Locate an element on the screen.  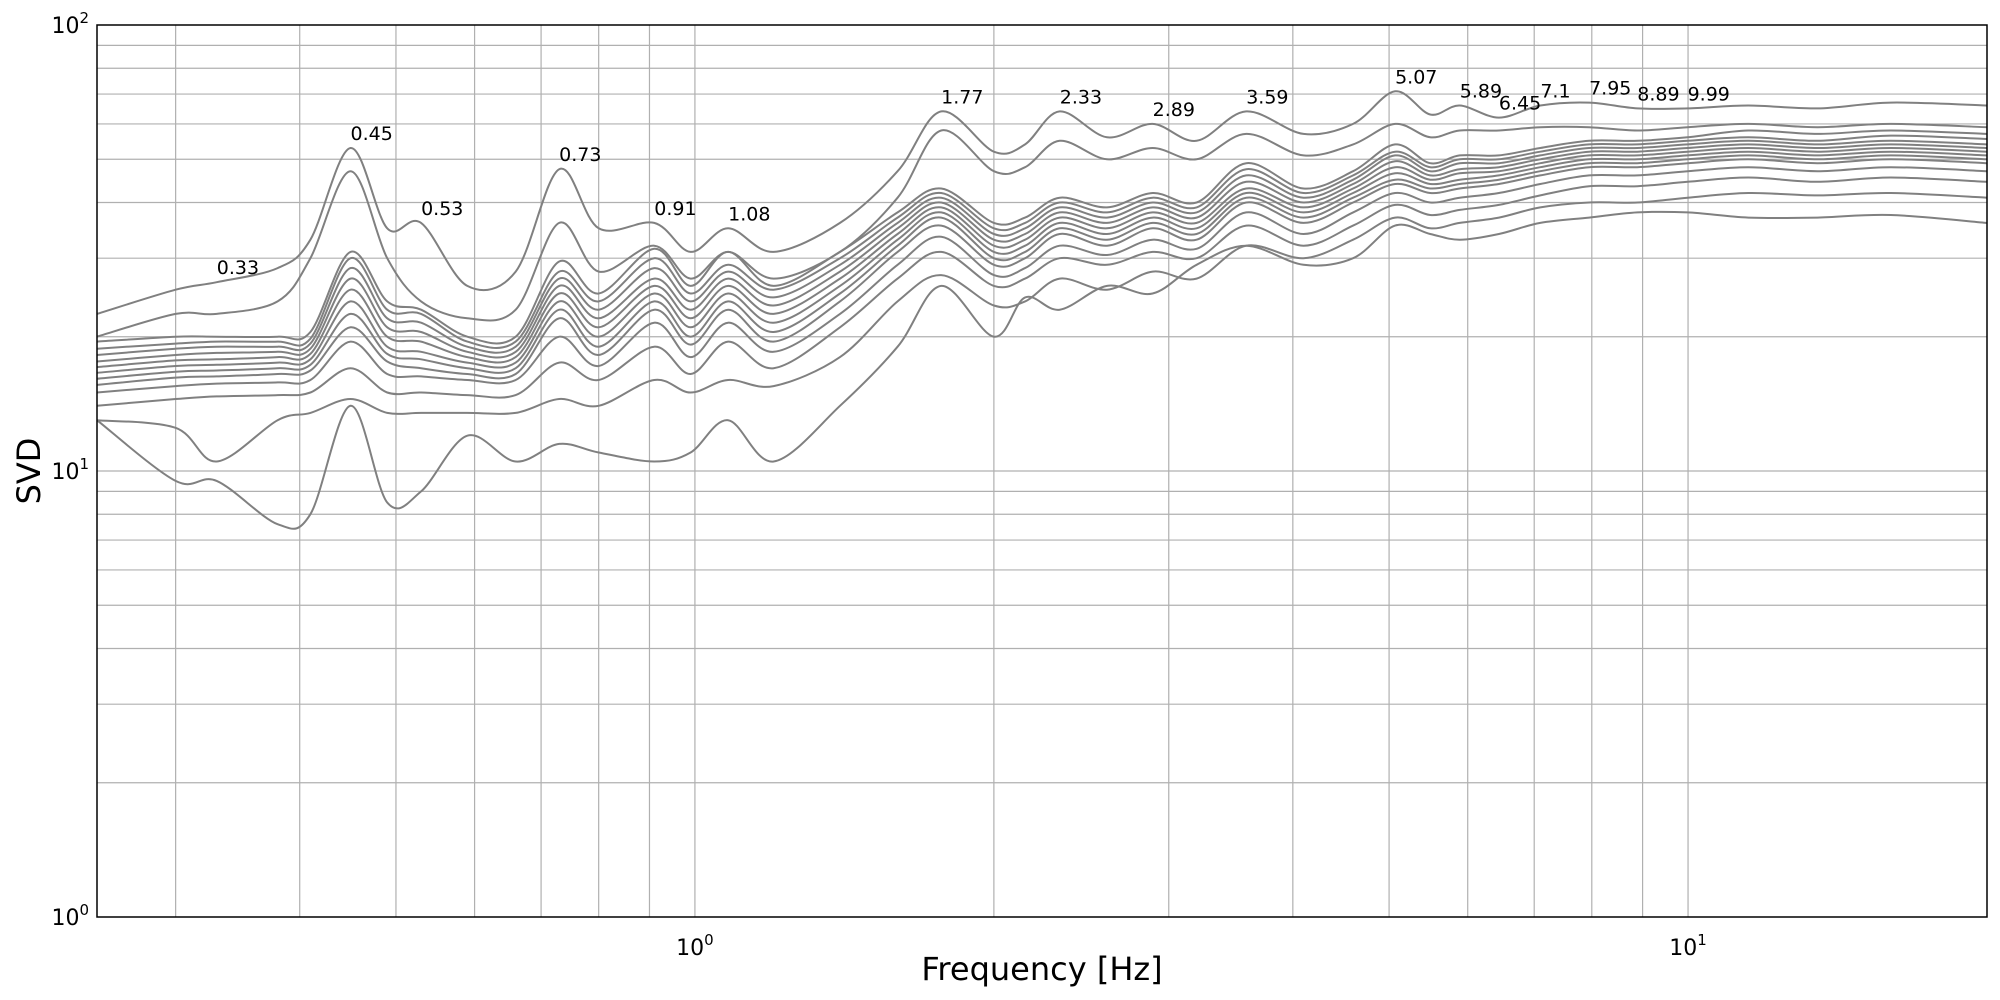
peak-label: 5.07 is located at coordinates (1416, 77).